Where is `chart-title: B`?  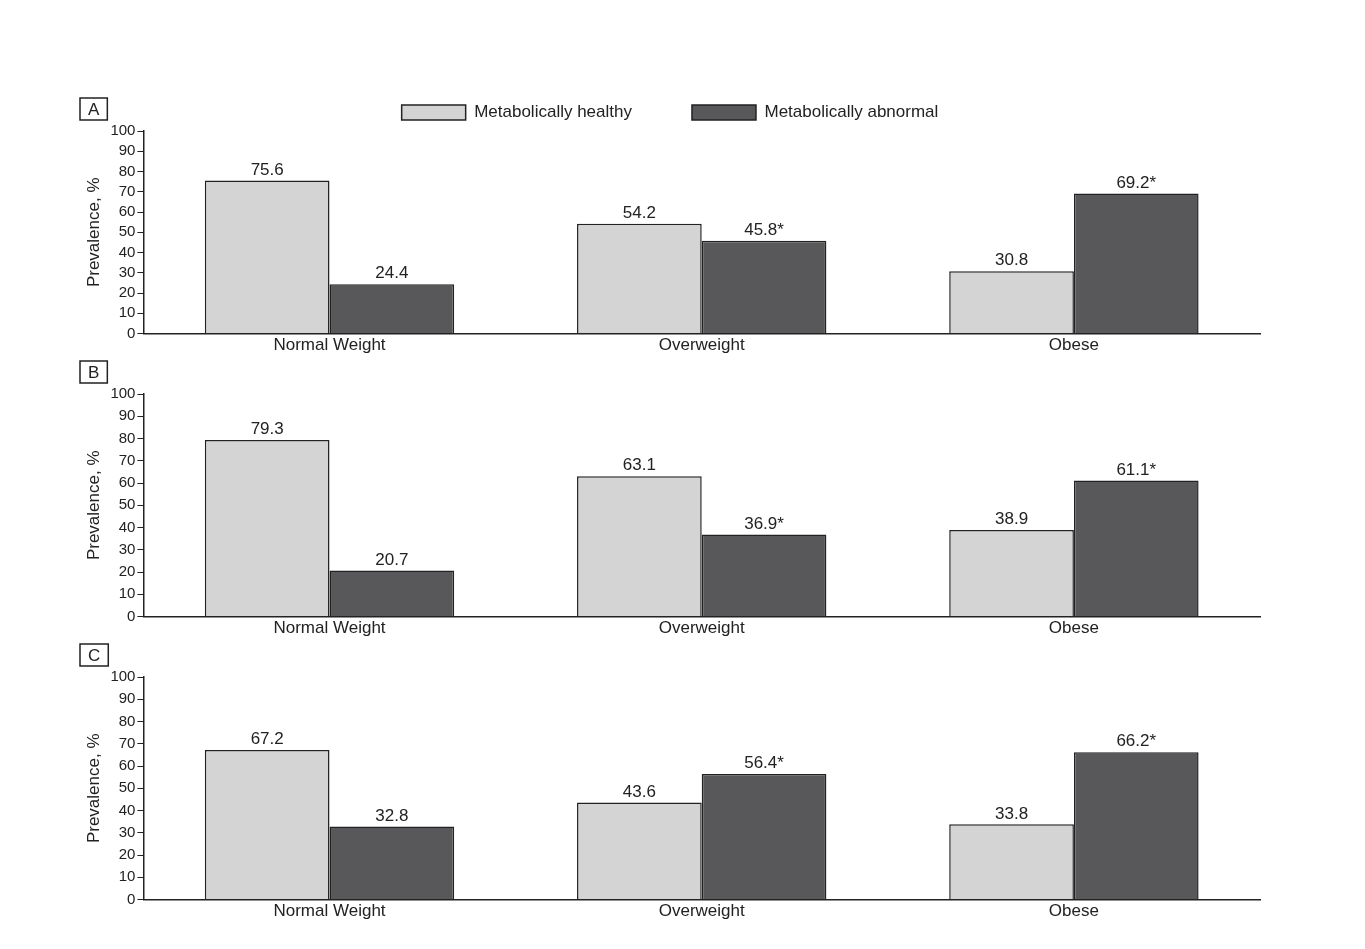
chart-title: B is located at coordinates (94, 372).